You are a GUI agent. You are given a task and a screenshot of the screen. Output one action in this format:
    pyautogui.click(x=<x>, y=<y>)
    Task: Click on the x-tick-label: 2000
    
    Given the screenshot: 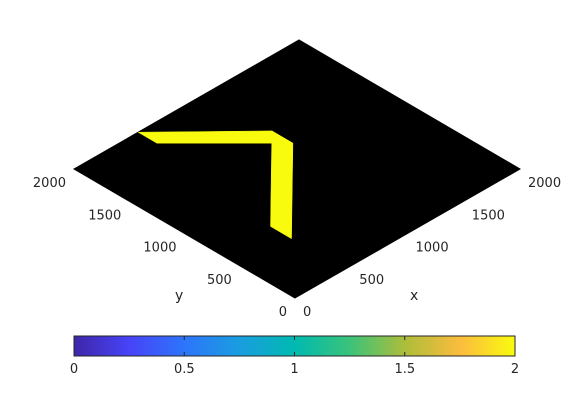 What is the action you would take?
    pyautogui.click(x=544, y=183)
    